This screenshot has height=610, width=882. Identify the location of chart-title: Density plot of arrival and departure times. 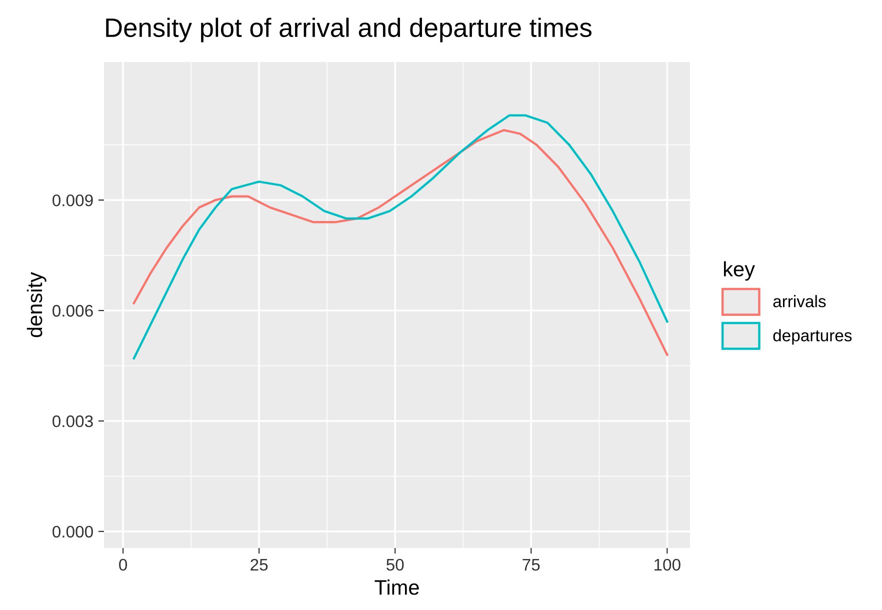
(349, 30).